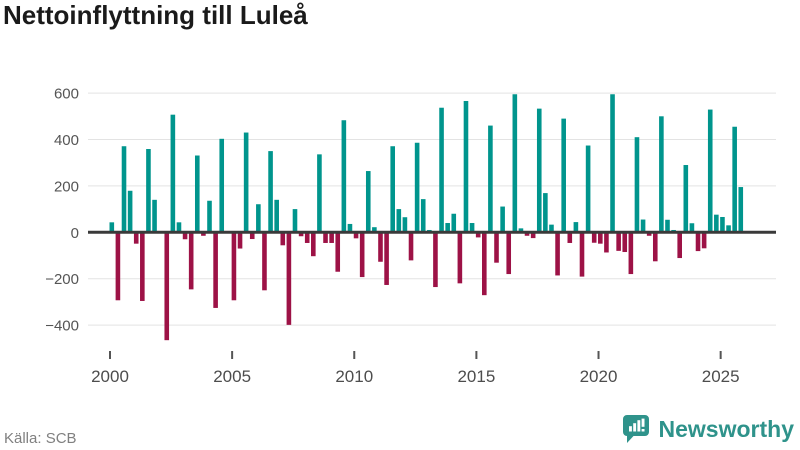 This screenshot has width=800, height=450. I want to click on y-tick-label: 200, so click(66, 186).